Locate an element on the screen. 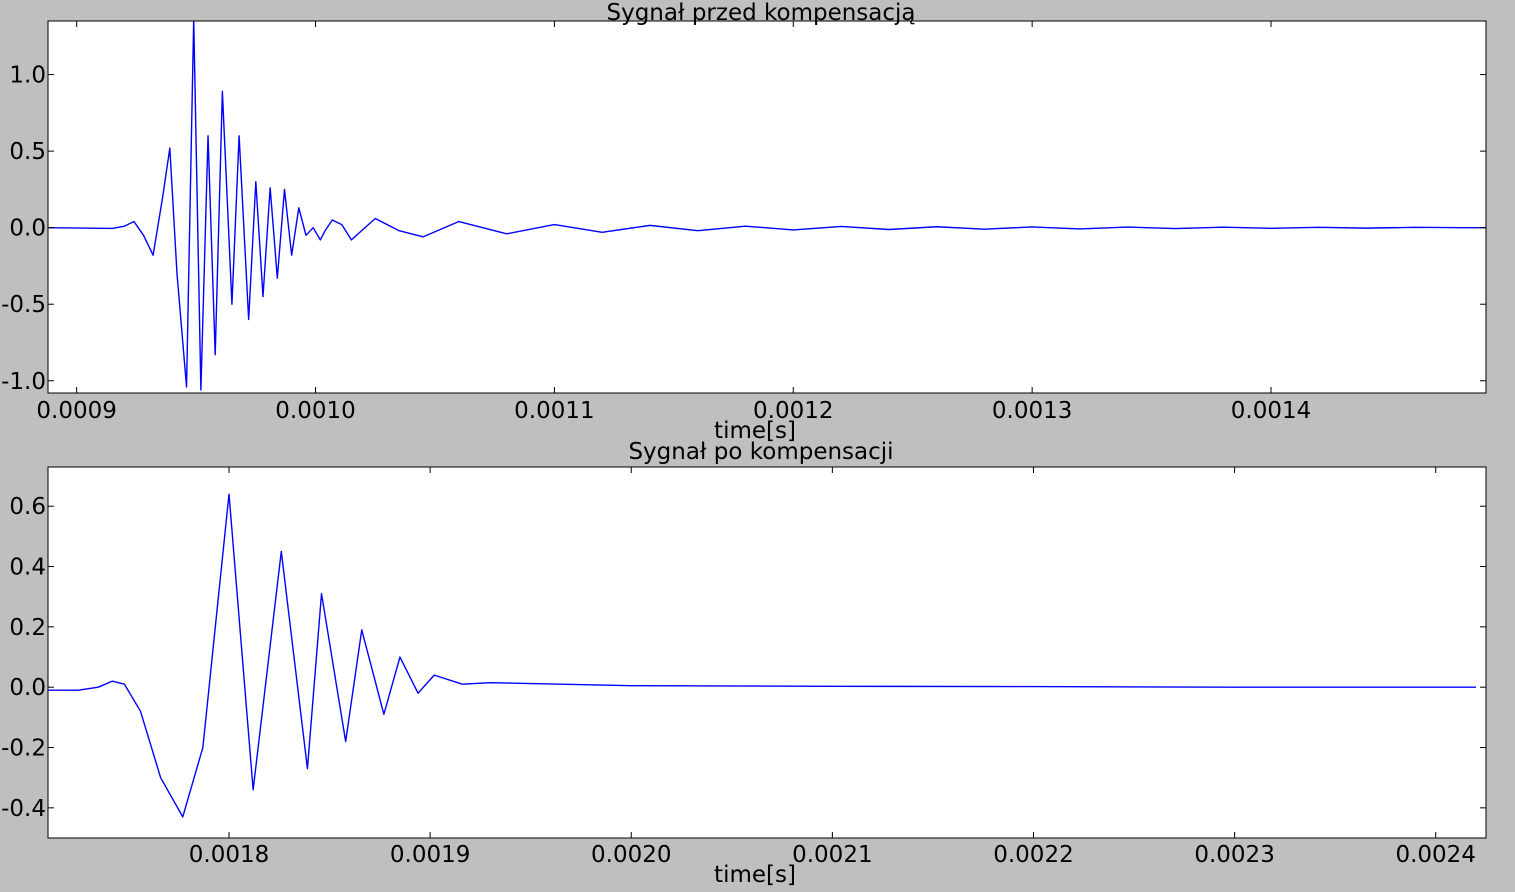  chart2-xtick-label: 0.0022 is located at coordinates (1033, 855).